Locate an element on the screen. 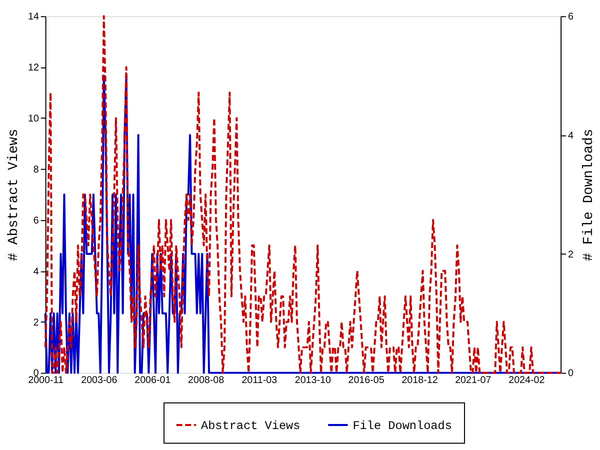 Image resolution: width=600 pixels, height=450 pixels. y-tick-label: 4 is located at coordinates (36, 272).